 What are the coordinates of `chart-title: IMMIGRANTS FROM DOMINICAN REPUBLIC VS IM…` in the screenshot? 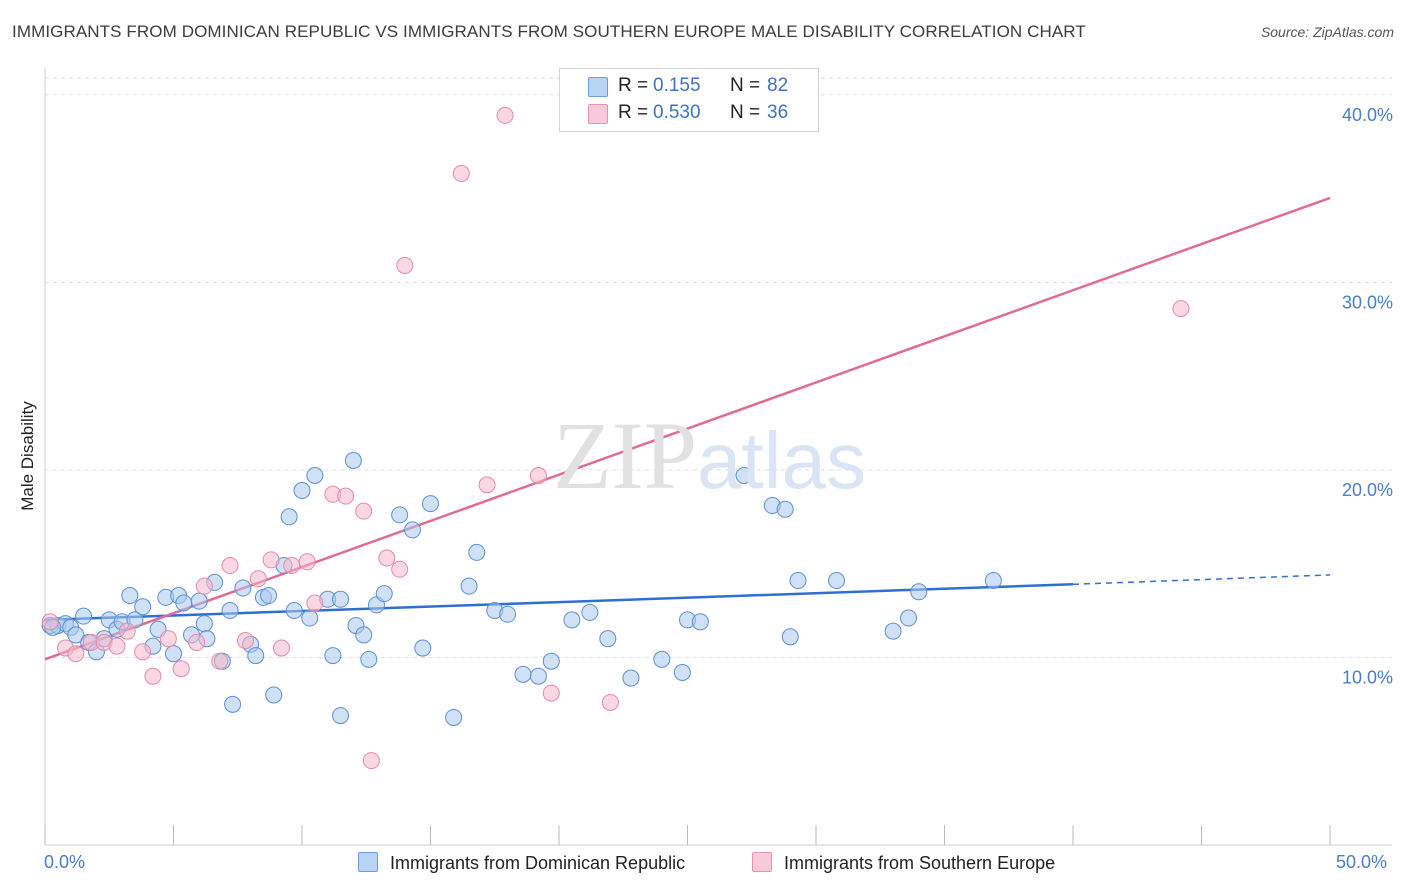 It's located at (549, 31).